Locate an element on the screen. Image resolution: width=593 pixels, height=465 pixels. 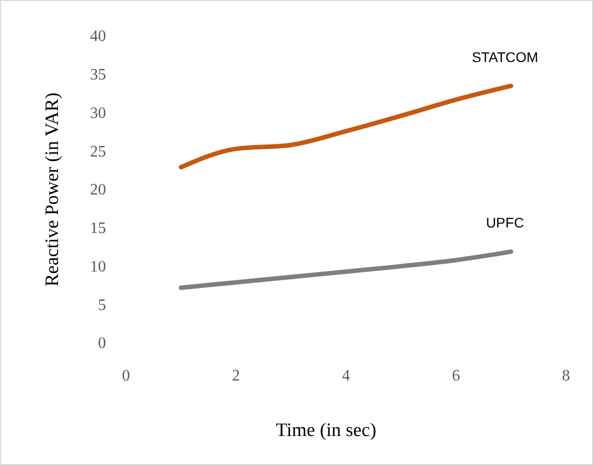
x-tick-label: 2 is located at coordinates (236, 375).